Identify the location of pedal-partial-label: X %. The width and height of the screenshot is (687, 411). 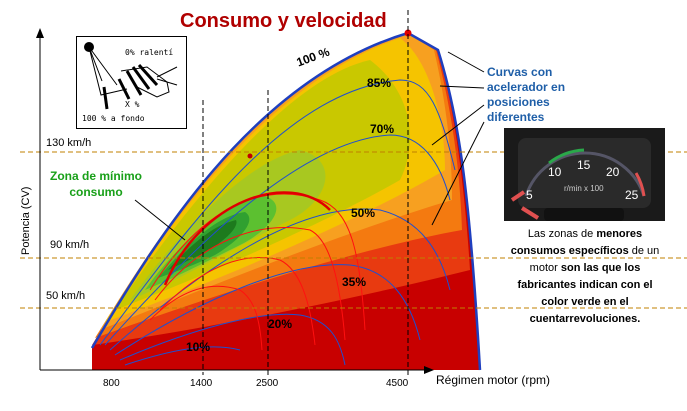
(132, 104).